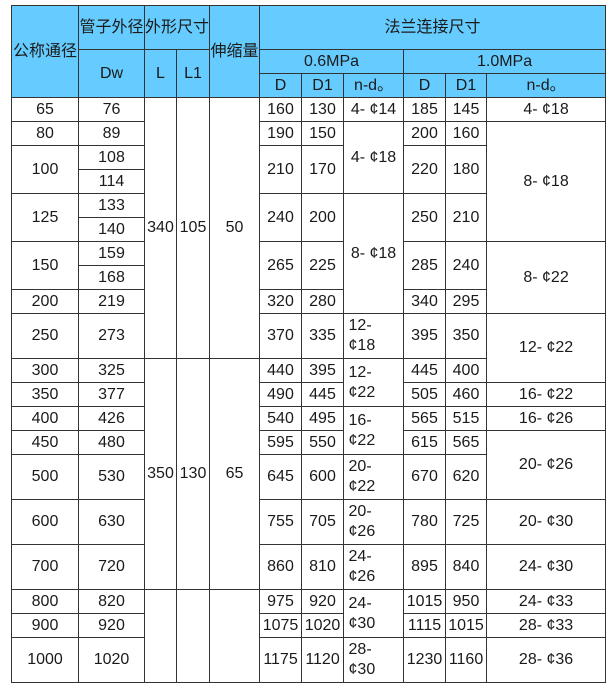  What do you see at coordinates (425, 660) in the screenshot?
I see `cell-d-10: 1230` at bounding box center [425, 660].